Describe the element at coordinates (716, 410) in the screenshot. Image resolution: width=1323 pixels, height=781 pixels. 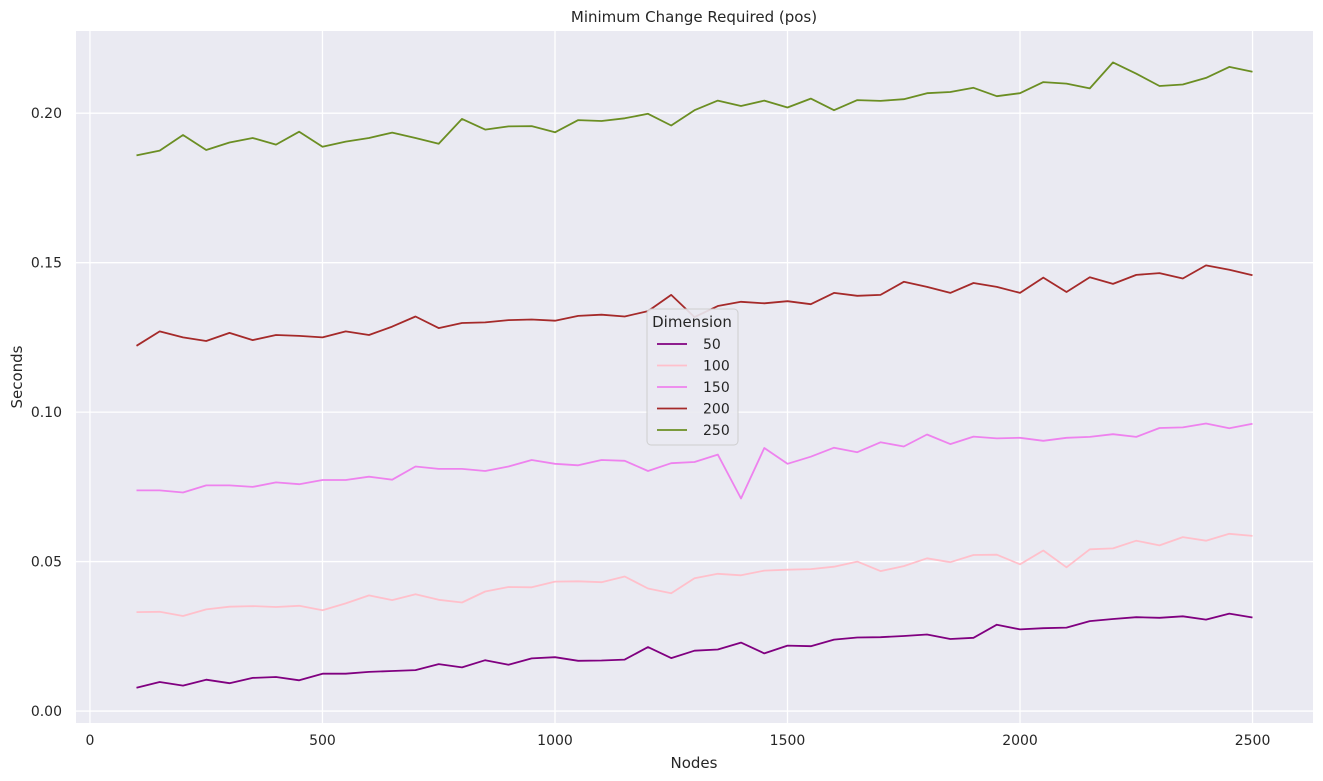
I see `legend-label-200: 200` at that location.